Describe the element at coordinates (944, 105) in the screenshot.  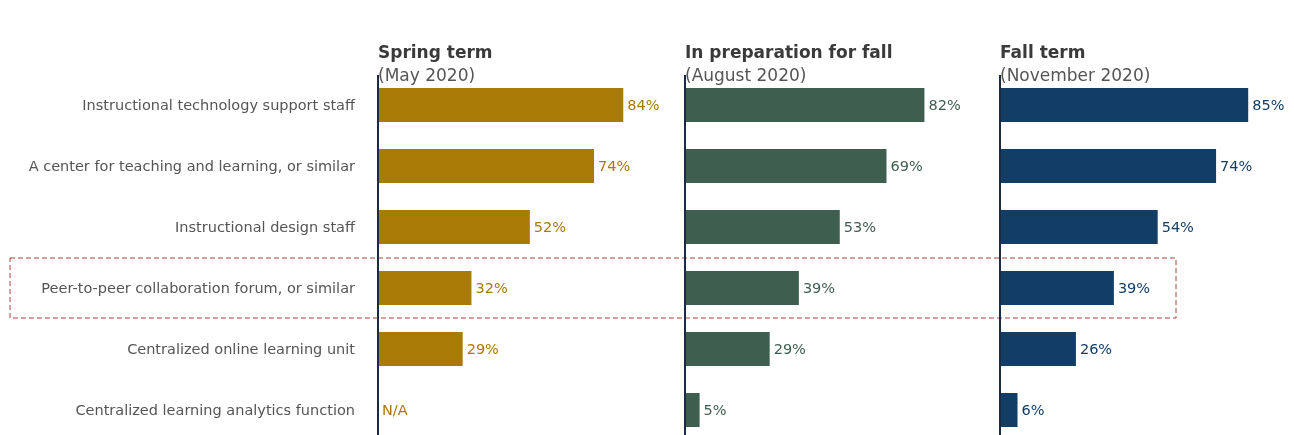
I see `data-label: 82%` at that location.